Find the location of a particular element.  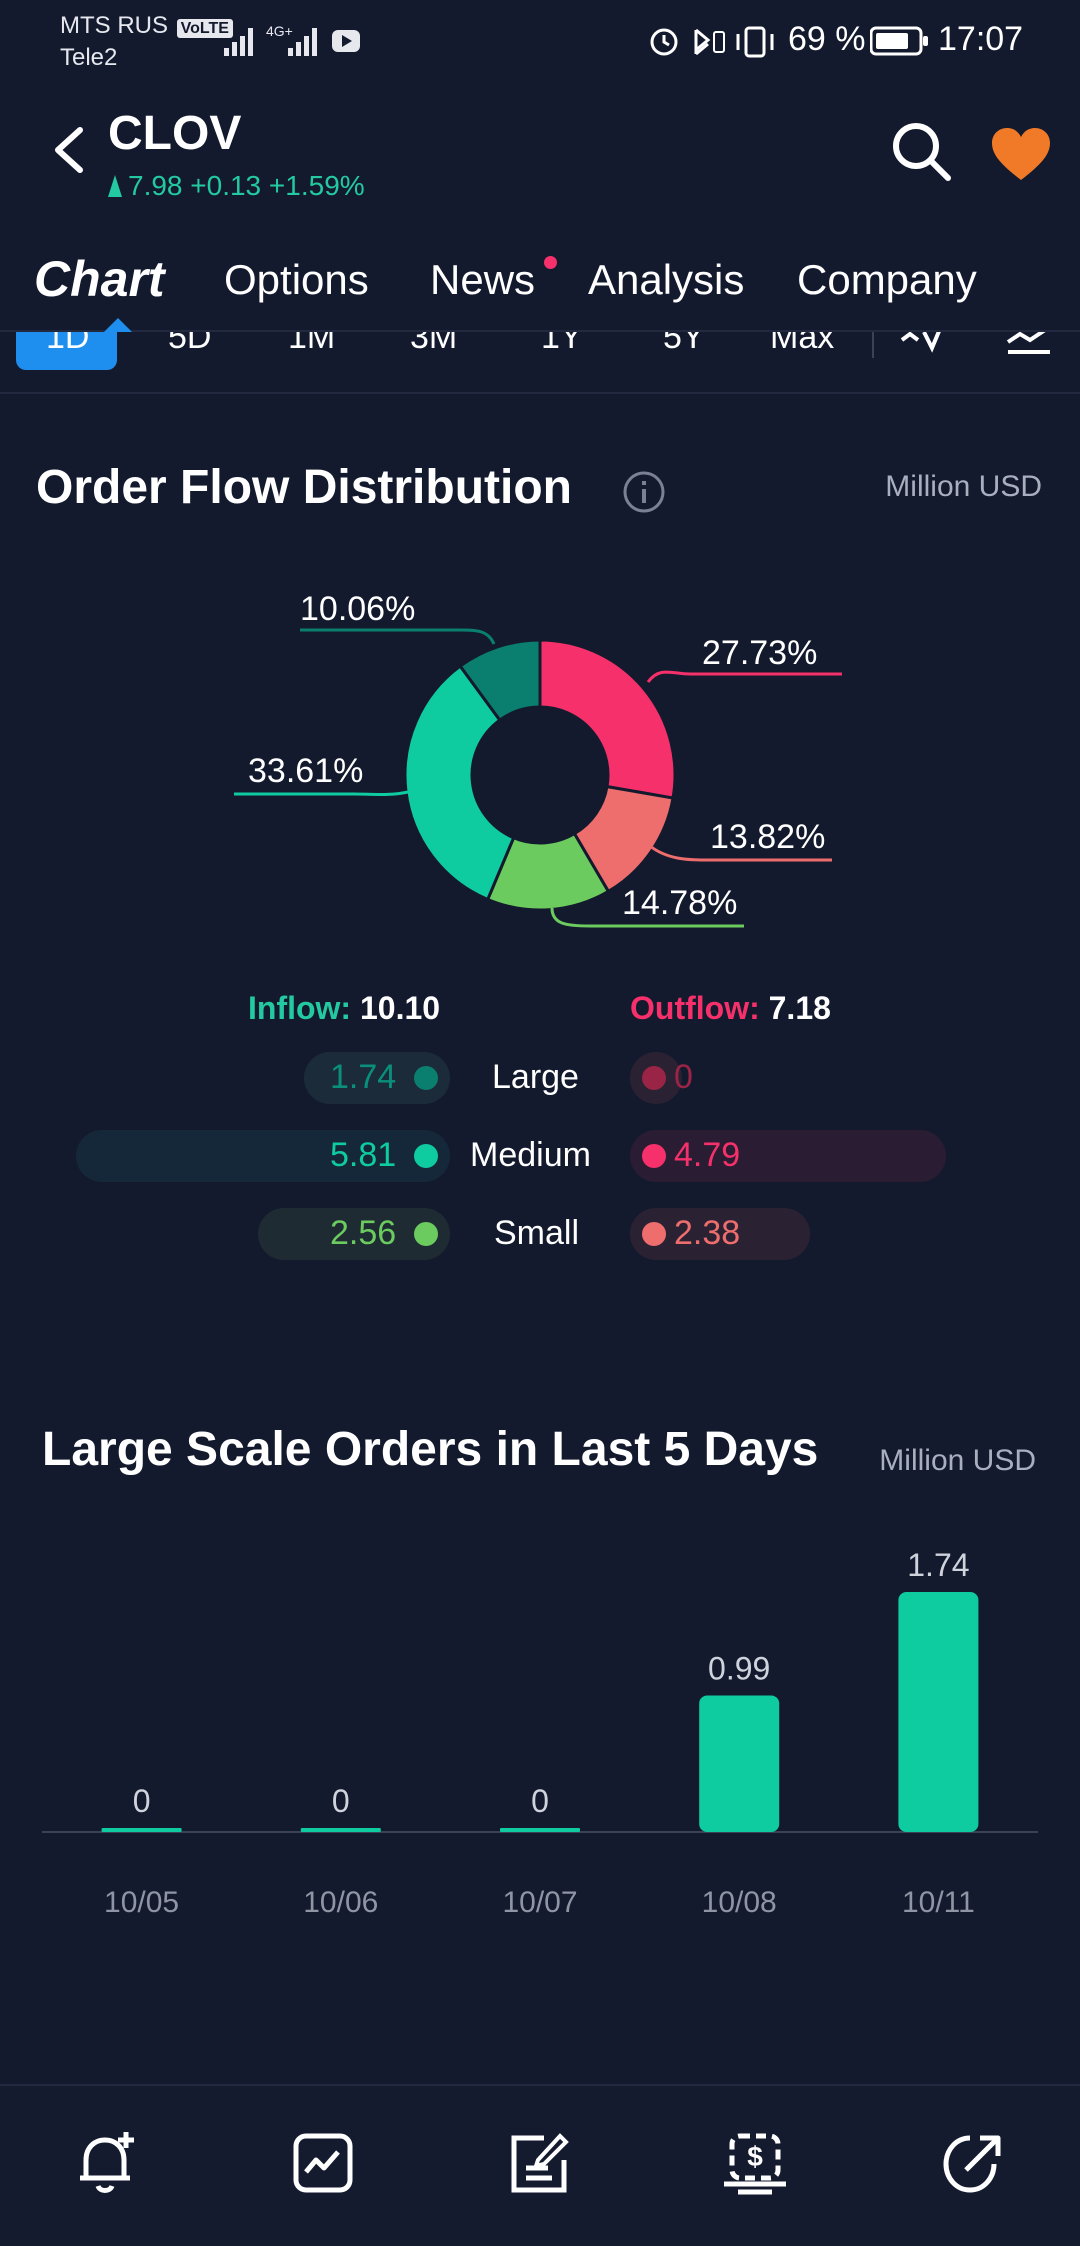

tab-analysis: Analysis is located at coordinates (666, 280).